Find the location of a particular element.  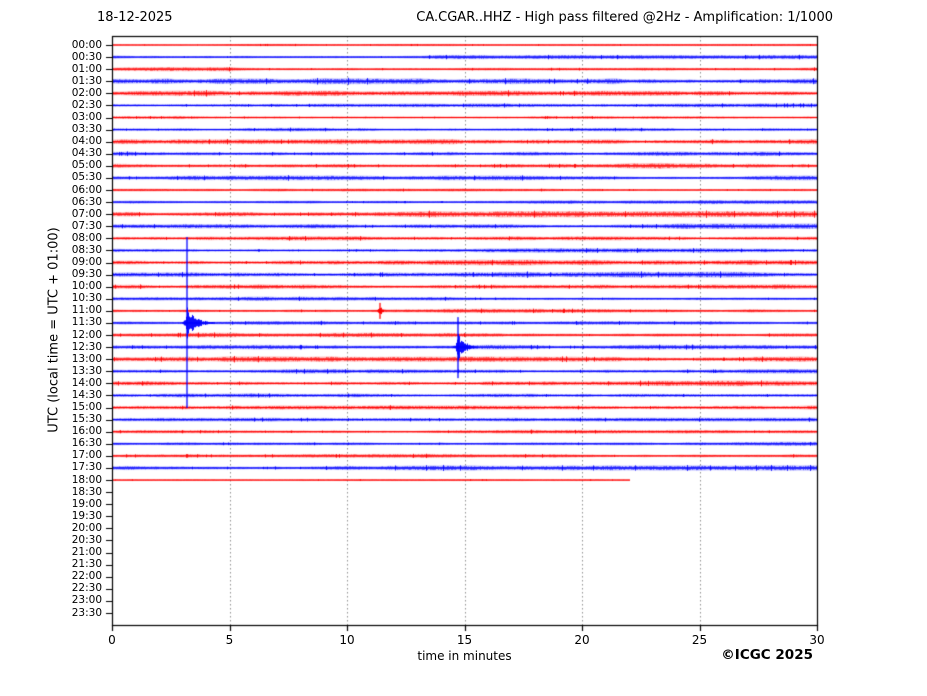

y-tick-label: 05:00 is located at coordinates (86, 165).